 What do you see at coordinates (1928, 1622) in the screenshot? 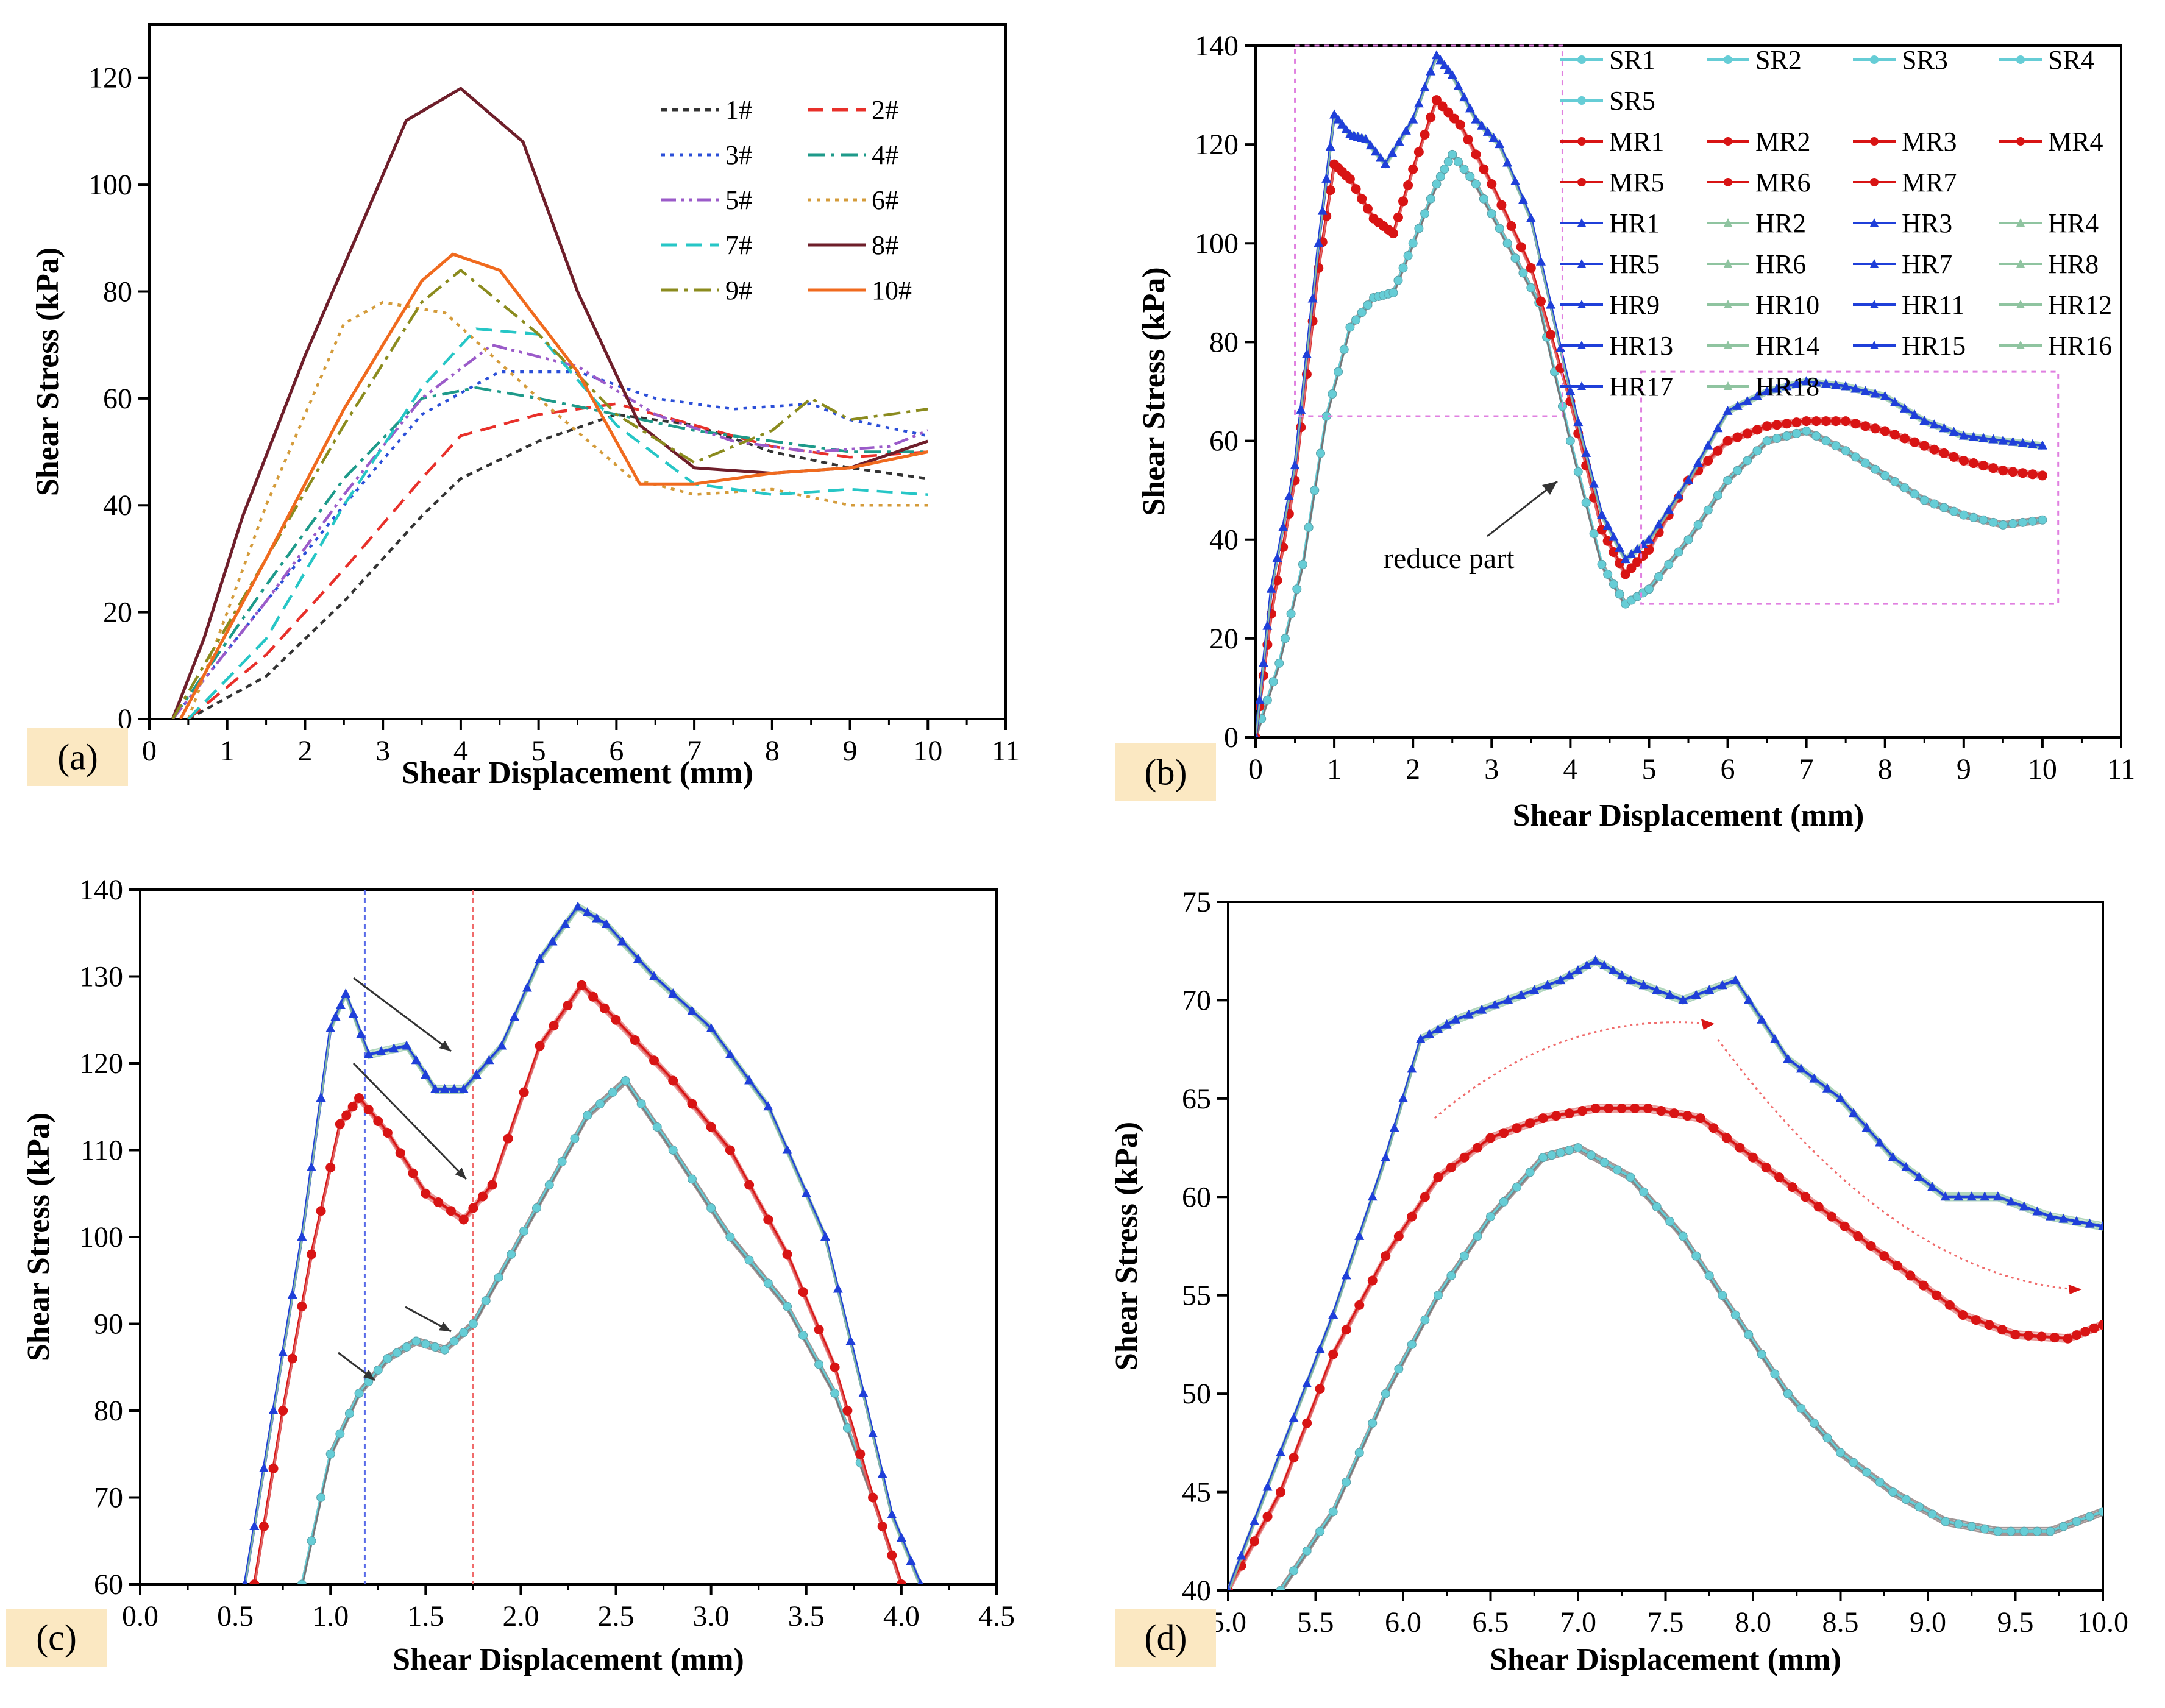
I see `x-tick-label: 9.0` at bounding box center [1928, 1622].